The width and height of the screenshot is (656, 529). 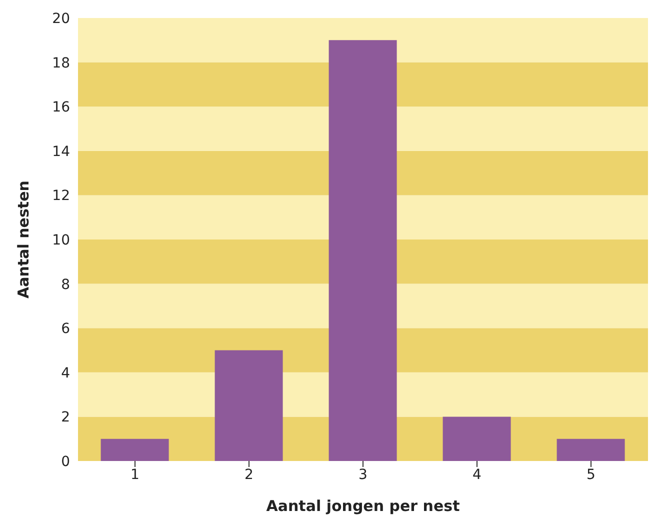 I want to click on y-tick-label: 0, so click(x=65, y=462).